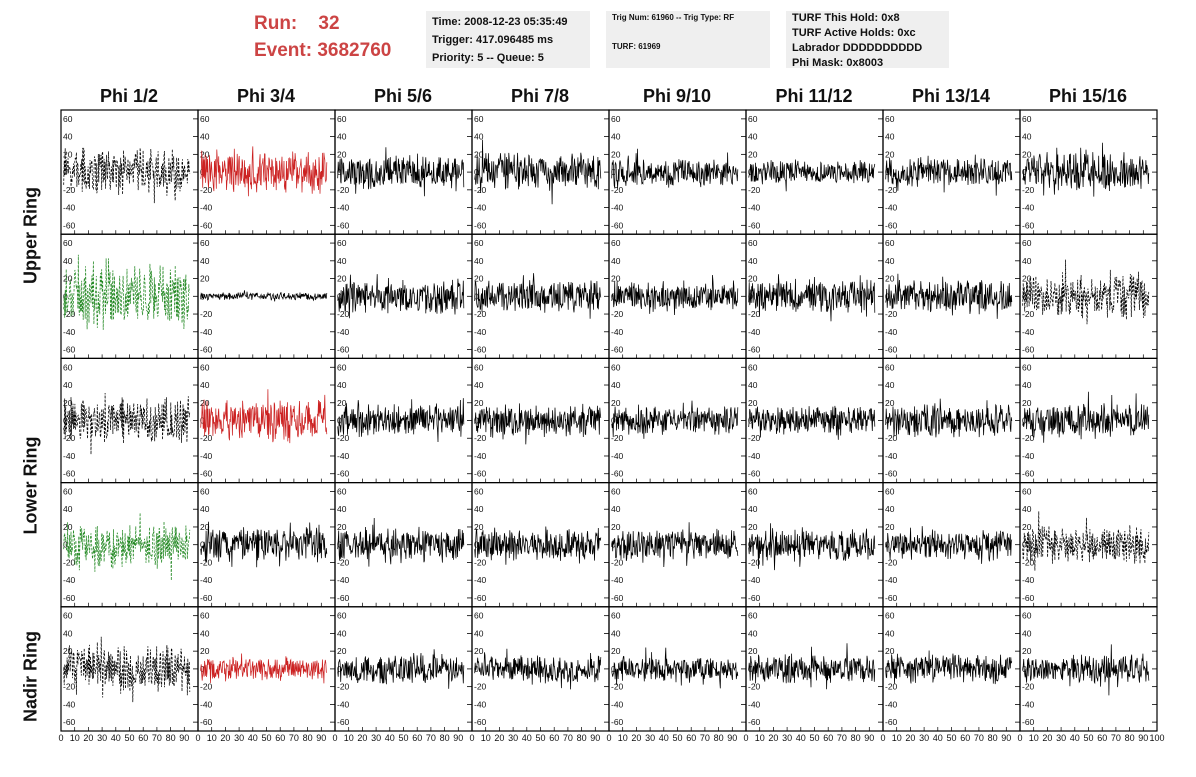 The image size is (1196, 777). Describe the element at coordinates (493, 40) in the screenshot. I see `trigger-text: Trigger: 417.096485 ms` at that location.